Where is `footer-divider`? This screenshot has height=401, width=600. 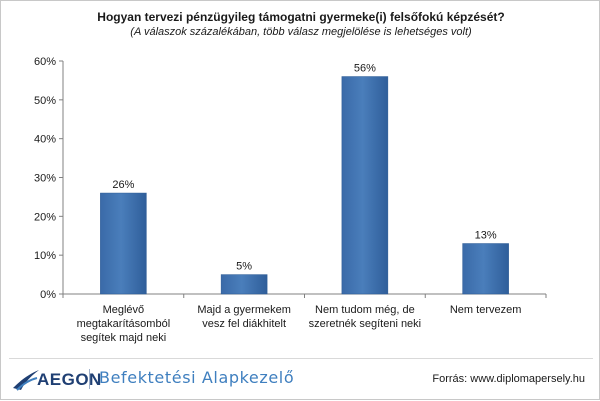
footer-divider is located at coordinates (301, 358).